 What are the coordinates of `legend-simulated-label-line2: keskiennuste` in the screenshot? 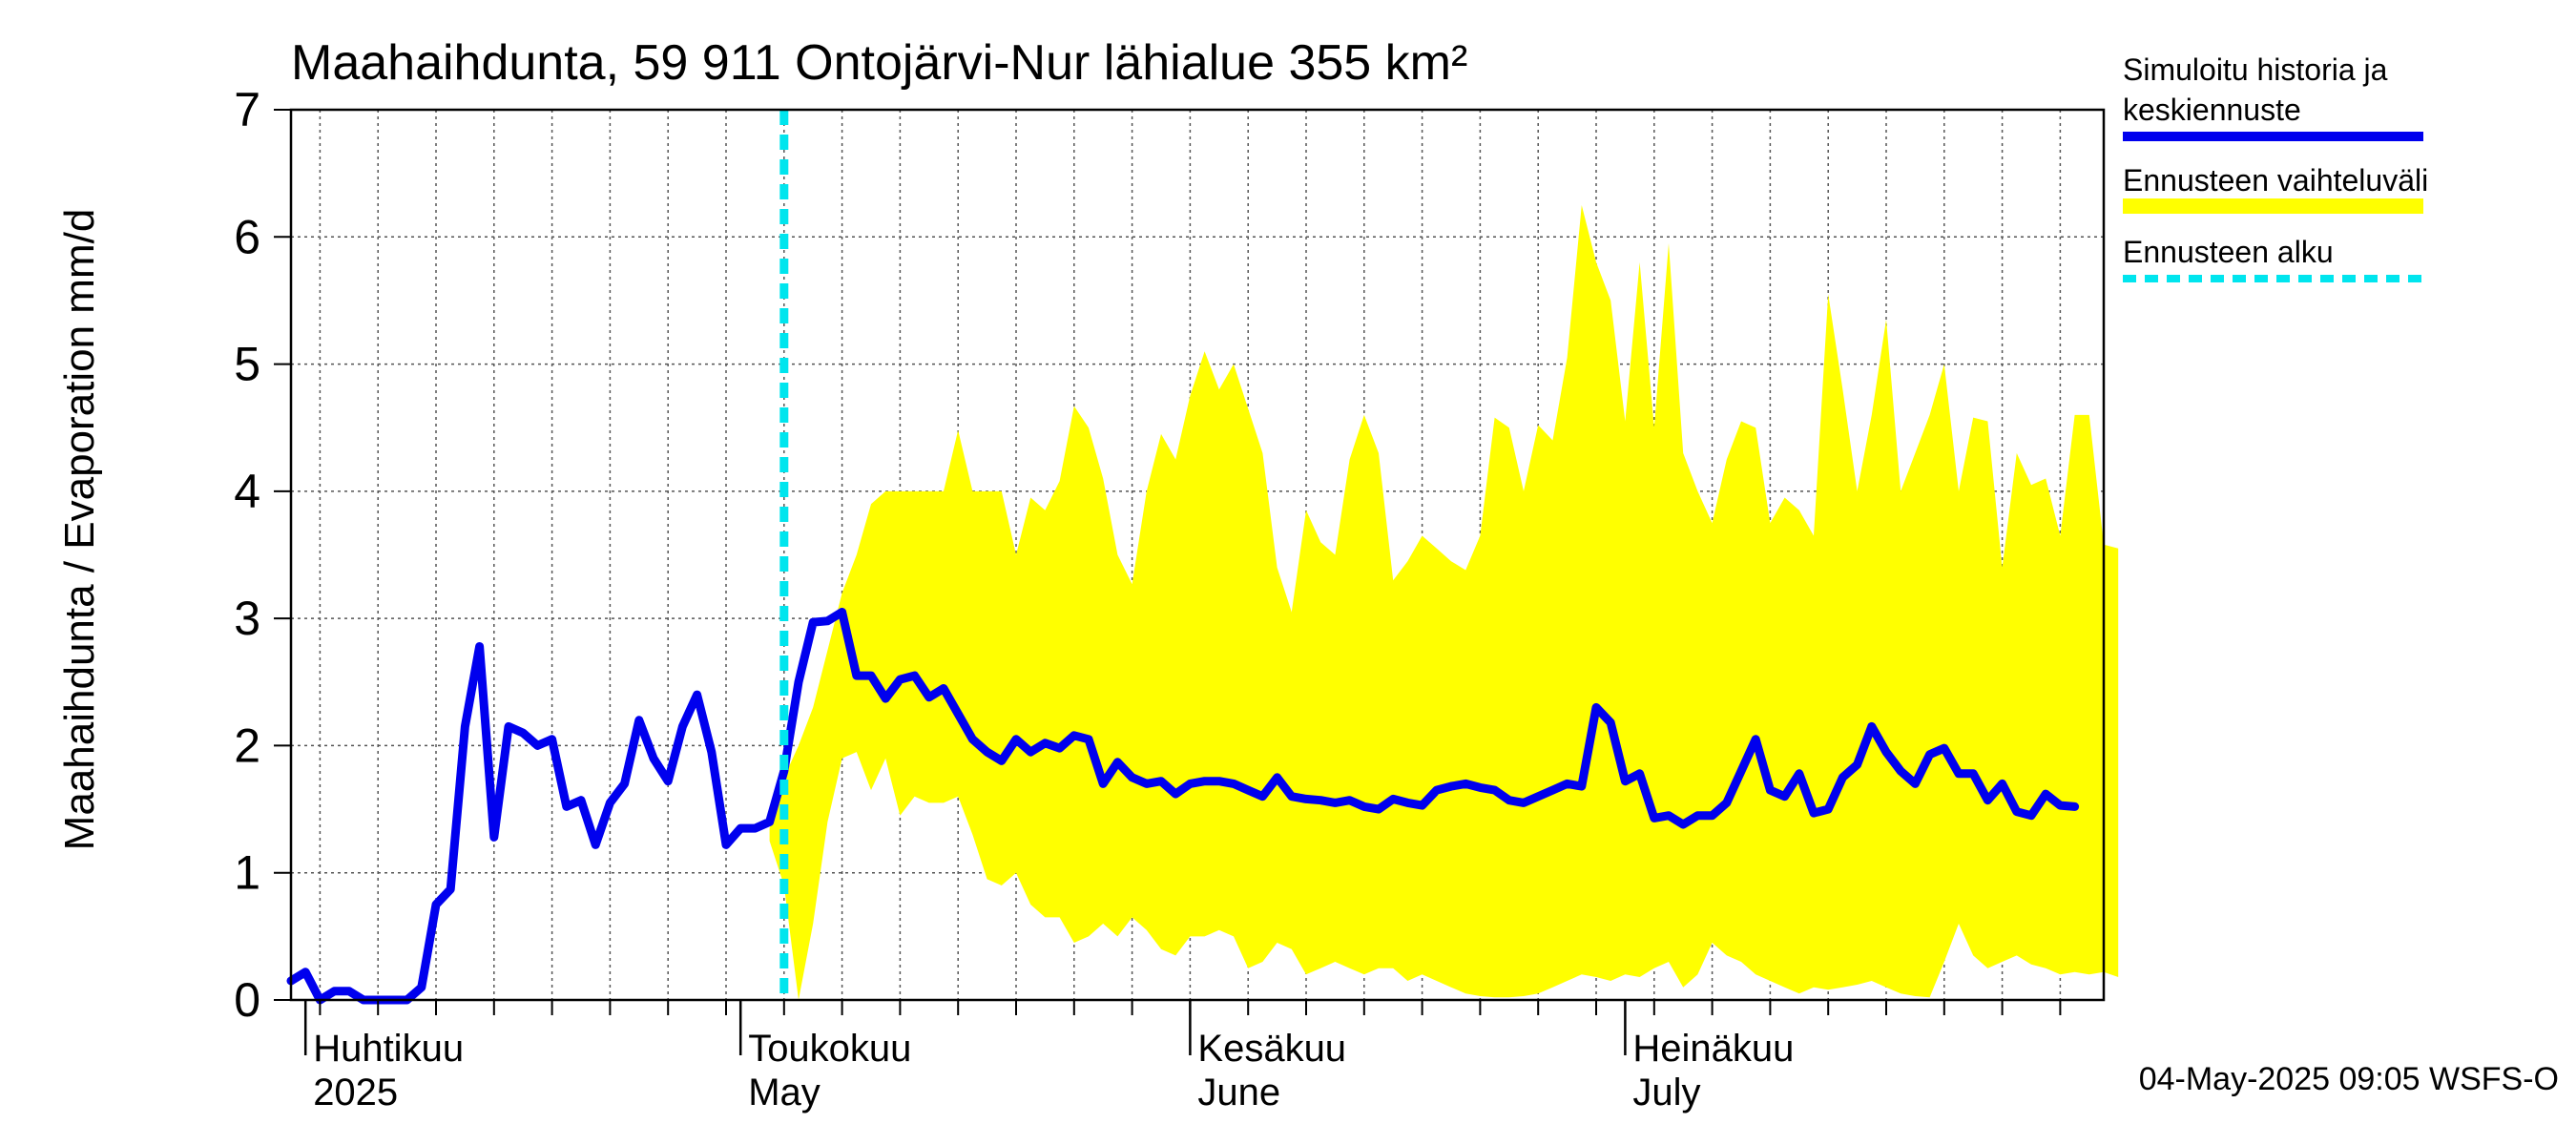 It's located at (2212, 110).